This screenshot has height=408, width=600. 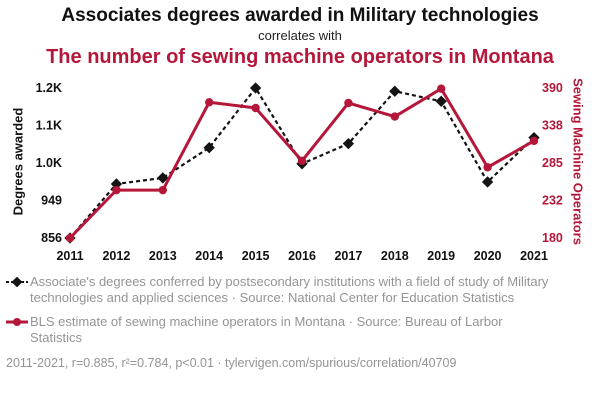 What do you see at coordinates (302, 256) in the screenshot?
I see `x-axis-tick-label: 2016` at bounding box center [302, 256].